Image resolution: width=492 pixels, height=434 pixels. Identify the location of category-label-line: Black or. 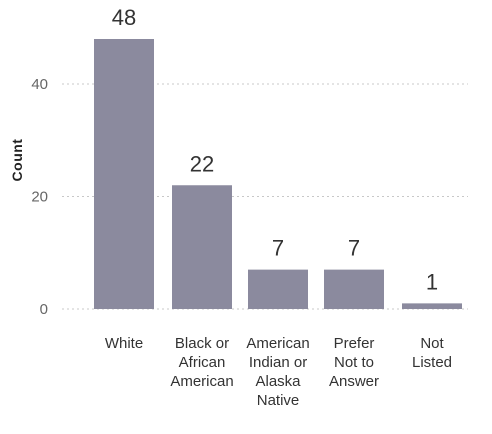
(202, 343).